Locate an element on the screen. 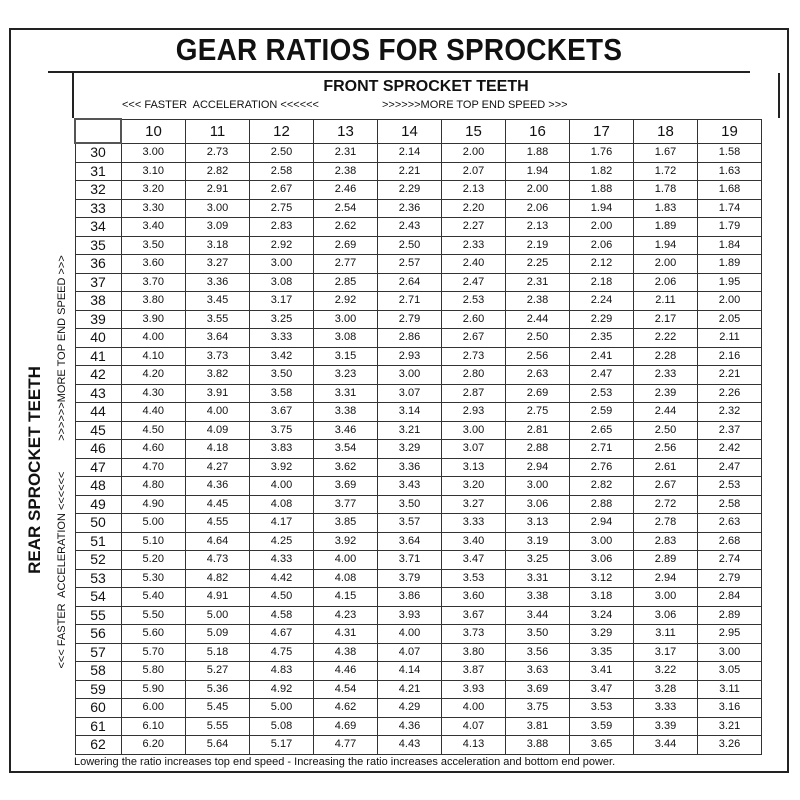 The height and width of the screenshot is (800, 800). ratio-cell: 3.24 is located at coordinates (601, 615).